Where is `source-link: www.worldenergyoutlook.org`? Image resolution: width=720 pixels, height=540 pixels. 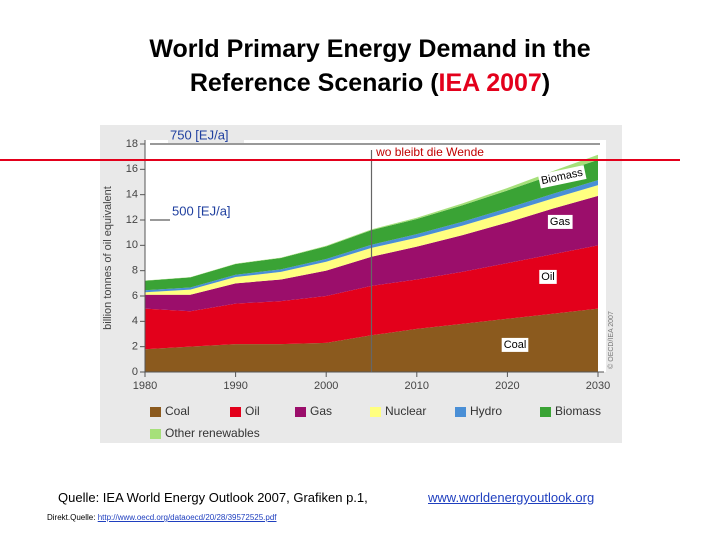 source-link: www.worldenergyoutlook.org is located at coordinates (511, 497).